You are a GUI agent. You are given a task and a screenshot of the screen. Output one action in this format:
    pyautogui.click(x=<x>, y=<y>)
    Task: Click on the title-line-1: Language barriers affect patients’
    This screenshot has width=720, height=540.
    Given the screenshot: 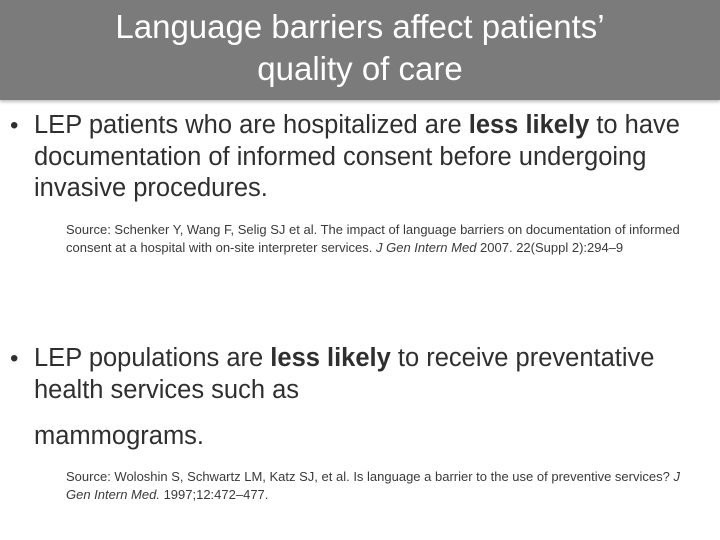 What is the action you would take?
    pyautogui.click(x=360, y=26)
    